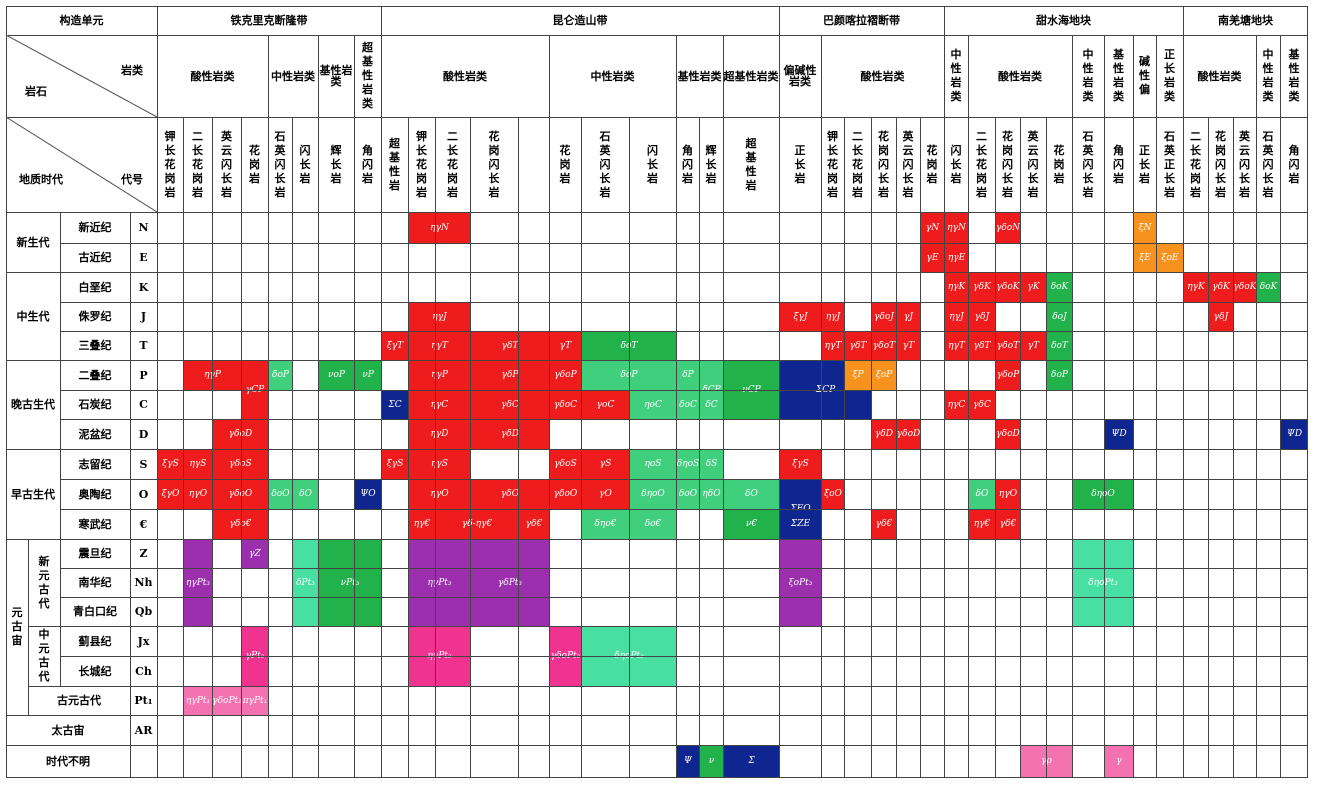 The width and height of the screenshot is (1320, 788). I want to click on period-label: 志留纪, so click(95, 464).